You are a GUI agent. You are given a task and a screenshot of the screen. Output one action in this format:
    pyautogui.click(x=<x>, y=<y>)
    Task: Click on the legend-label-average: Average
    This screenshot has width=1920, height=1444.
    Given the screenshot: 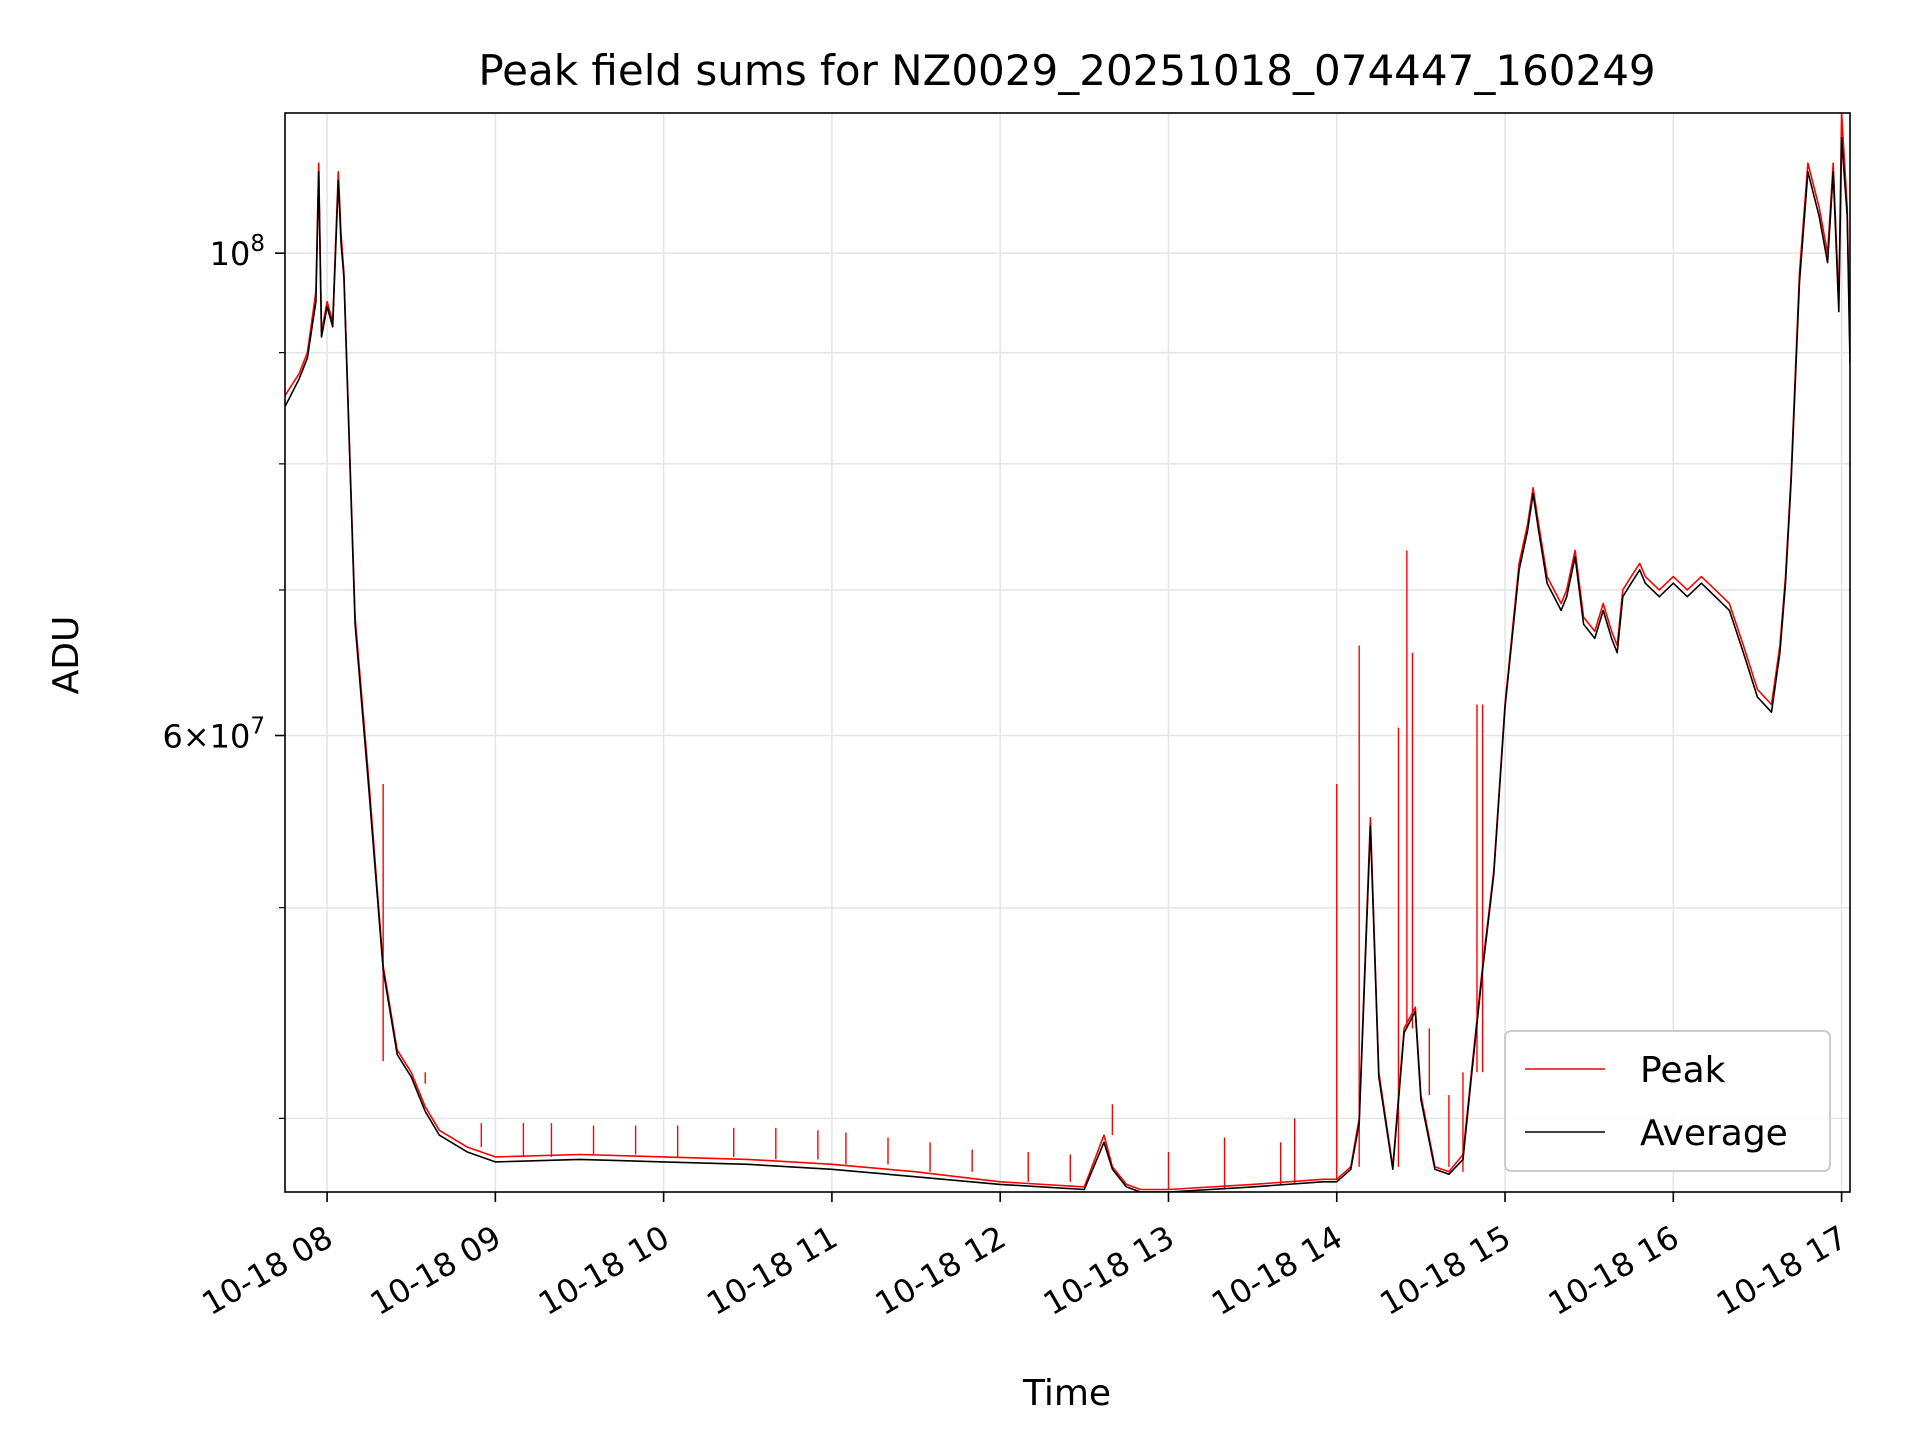 What is the action you would take?
    pyautogui.click(x=1714, y=1133)
    